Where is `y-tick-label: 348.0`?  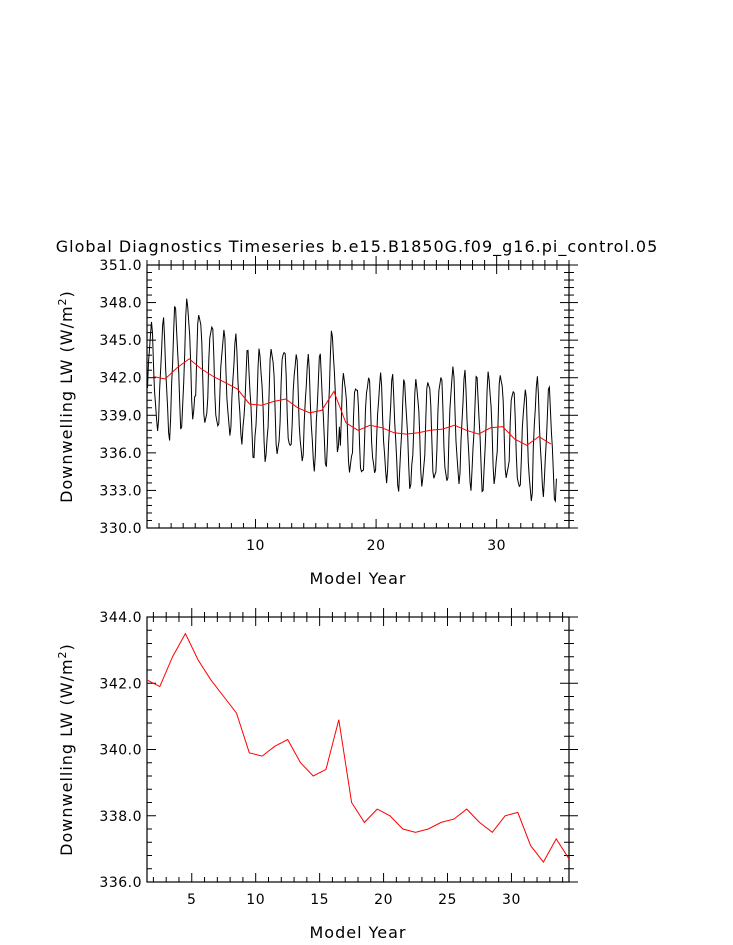 y-tick-label: 348.0 is located at coordinates (120, 304).